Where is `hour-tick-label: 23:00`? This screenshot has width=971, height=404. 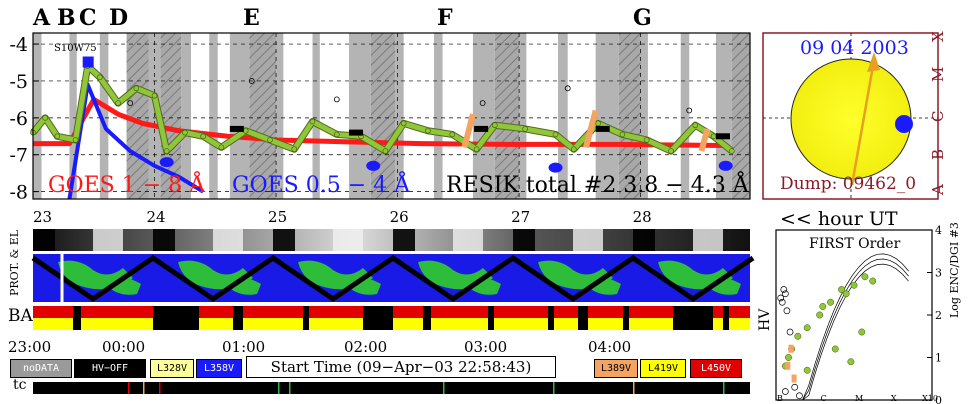 hour-tick-label: 23:00 is located at coordinates (30, 347).